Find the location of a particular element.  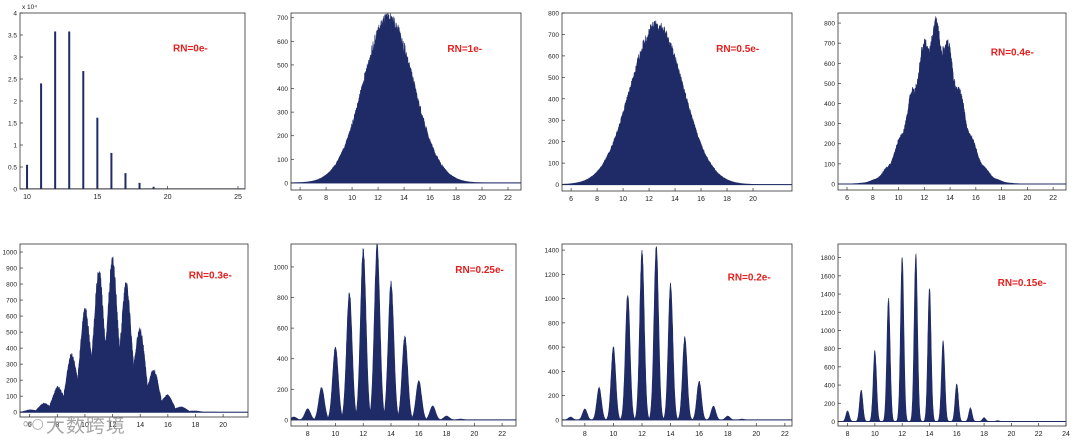

watermark-text: 大数跨境 is located at coordinates (85, 425).